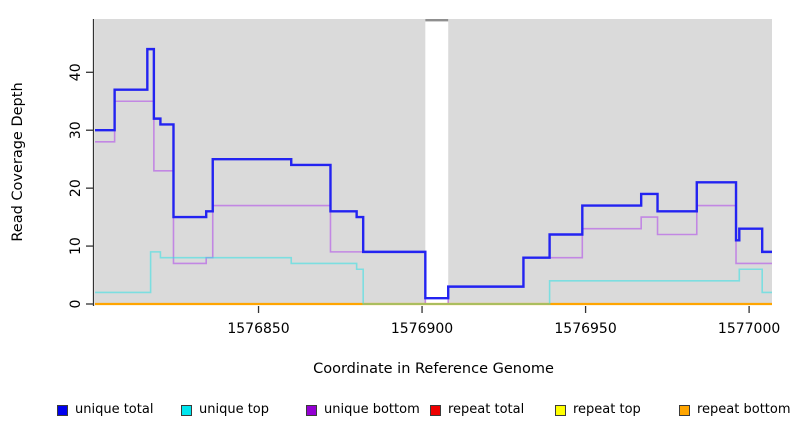 The height and width of the screenshot is (432, 792). I want to click on legend-item-unique-top: unique top, so click(225, 410).